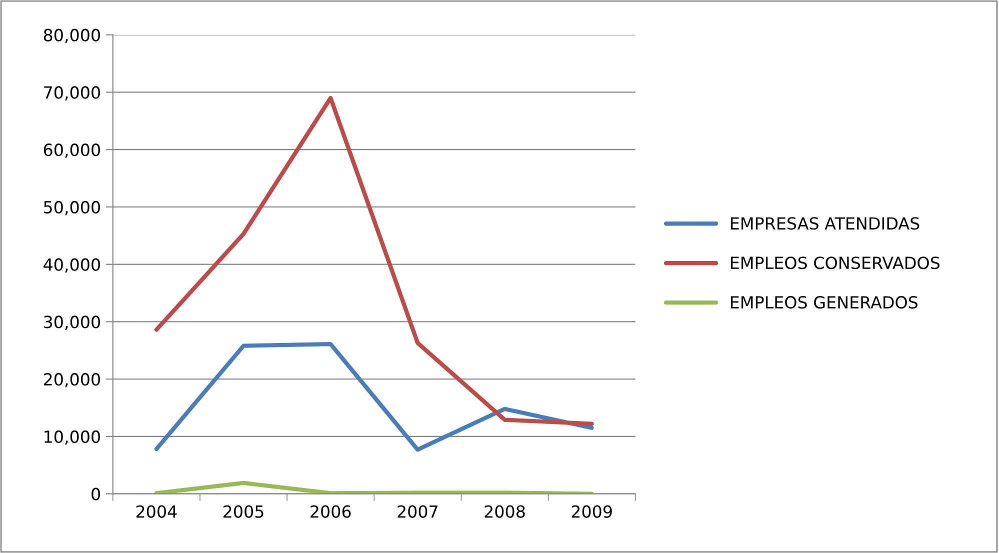 The image size is (999, 553). I want to click on y-tick-label: 30,000, so click(72, 323).